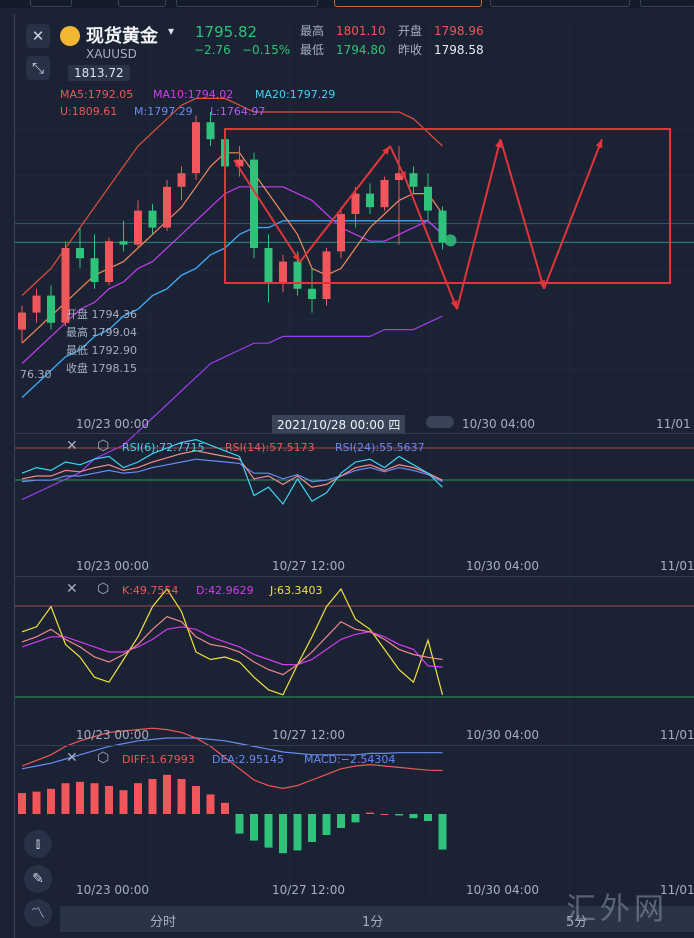 The height and width of the screenshot is (938, 694). I want to click on collapse-icon: ⤡, so click(38, 68).